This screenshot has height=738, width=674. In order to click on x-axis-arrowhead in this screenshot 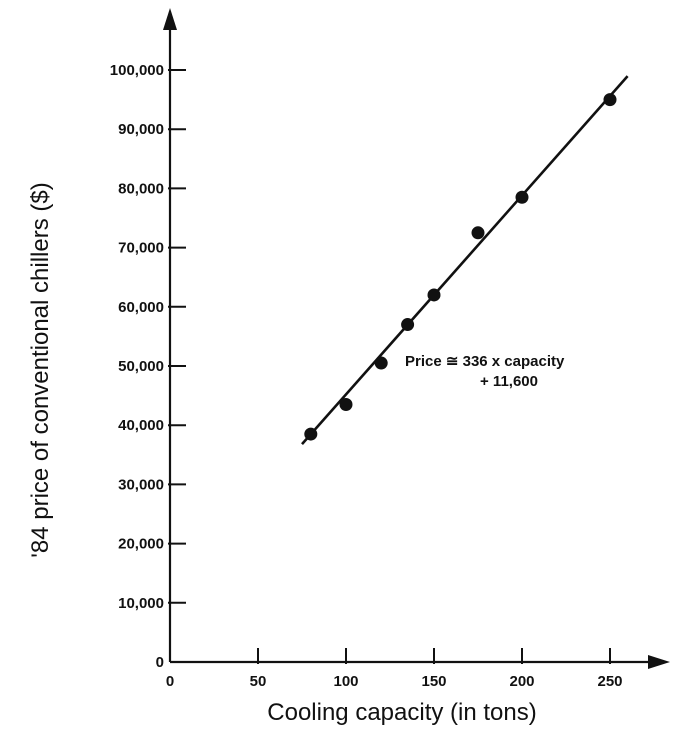, I will do `click(659, 662)`.